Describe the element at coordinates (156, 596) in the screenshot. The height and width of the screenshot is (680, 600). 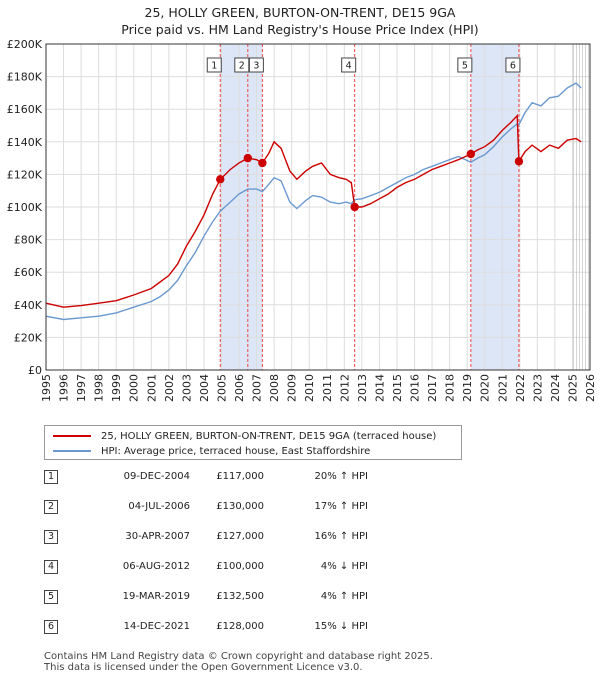
I see `sale-date: 19-MAR-2019` at that location.